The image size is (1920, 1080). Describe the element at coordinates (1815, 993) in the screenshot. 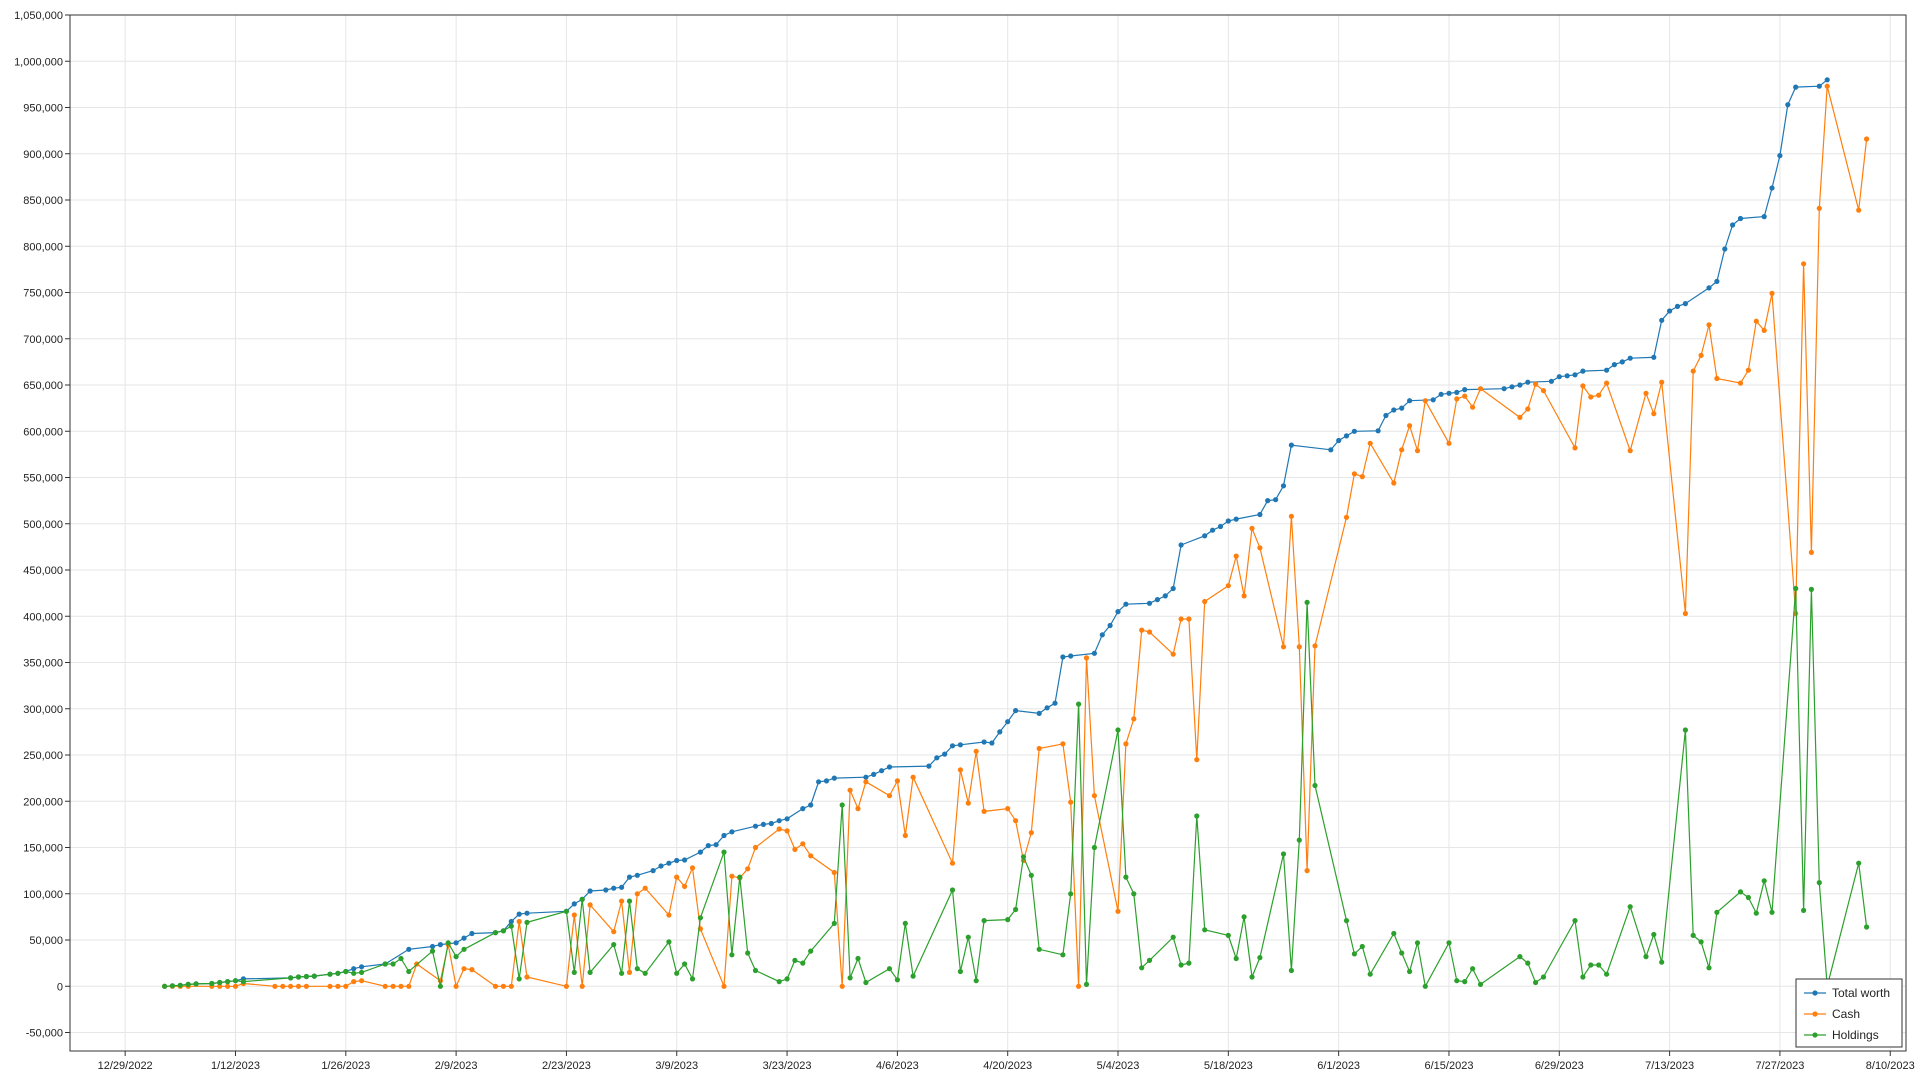

I see `legend-marker-total-worth` at that location.